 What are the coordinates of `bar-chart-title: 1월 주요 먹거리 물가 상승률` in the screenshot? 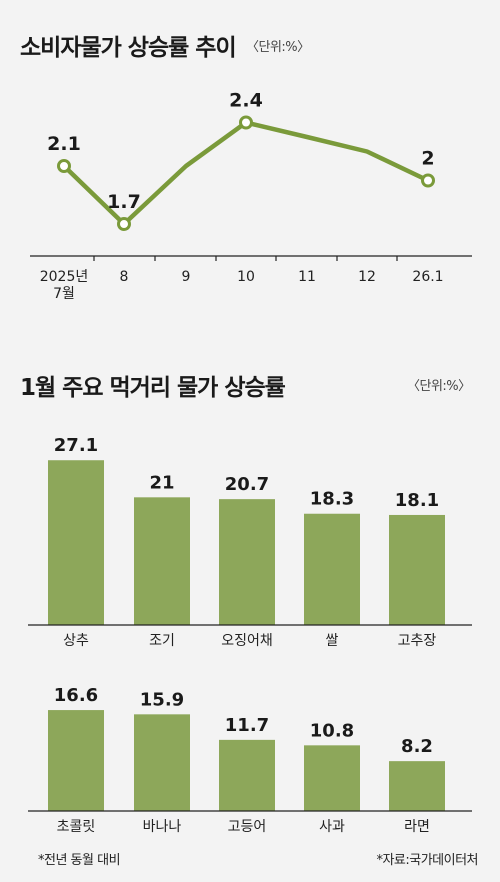 It's located at (153, 388).